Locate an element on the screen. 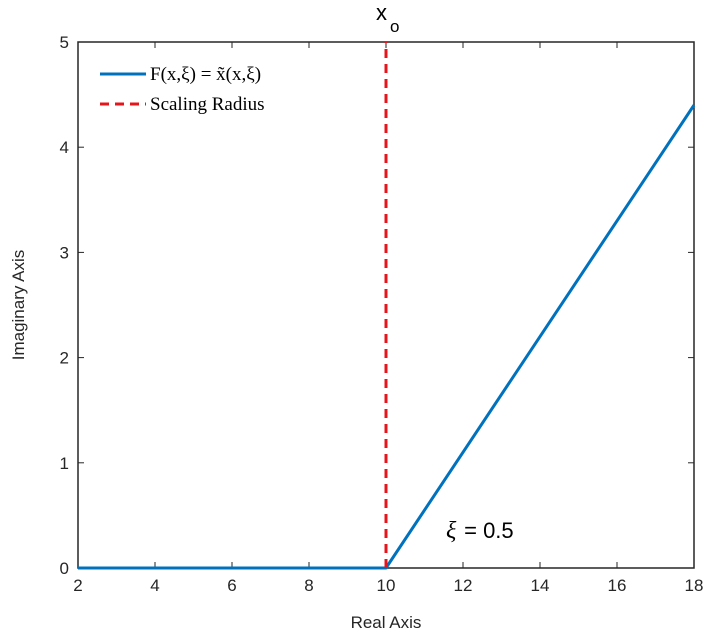 The width and height of the screenshot is (711, 640). x-tick-label-1: 4 is located at coordinates (154, 585).